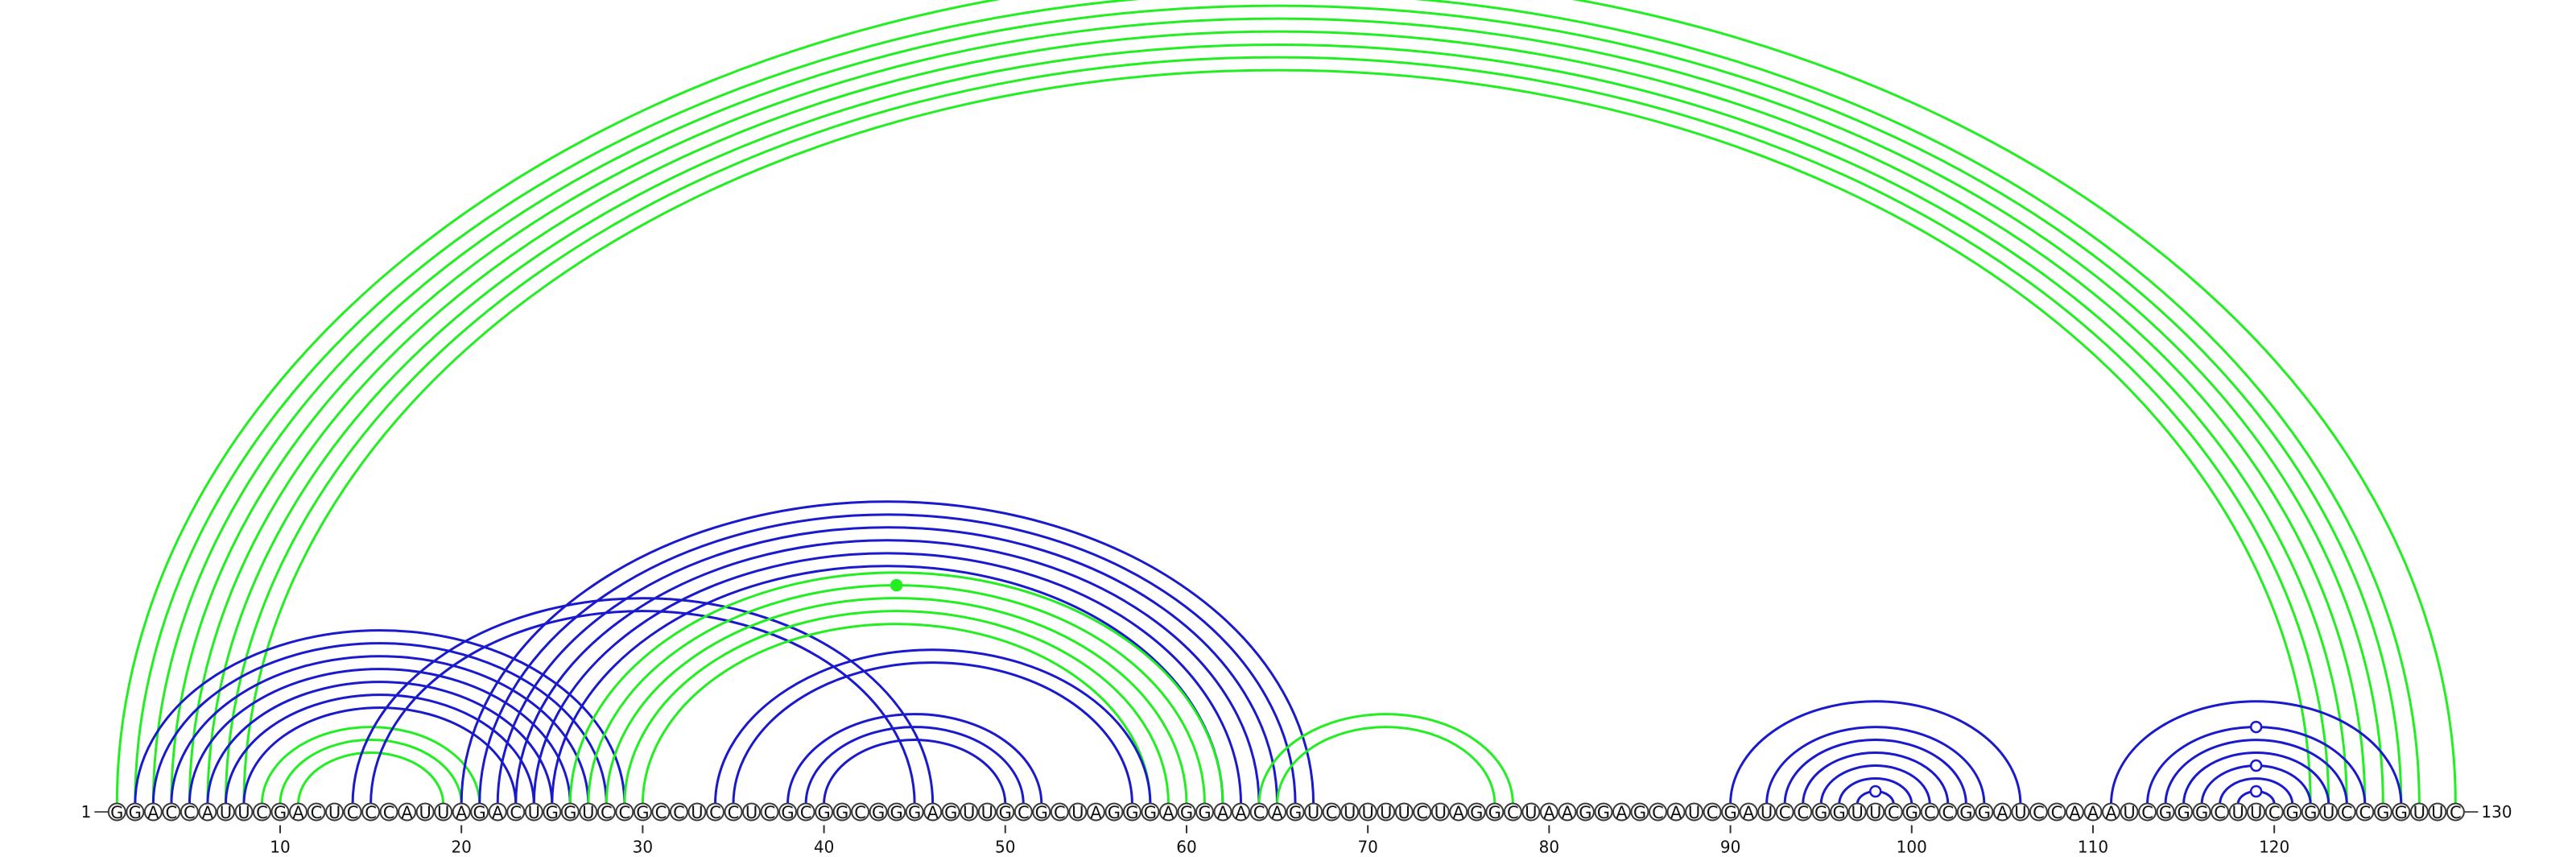  What do you see at coordinates (2038, 812) in the screenshot?
I see `nucleotide-107: C` at bounding box center [2038, 812].